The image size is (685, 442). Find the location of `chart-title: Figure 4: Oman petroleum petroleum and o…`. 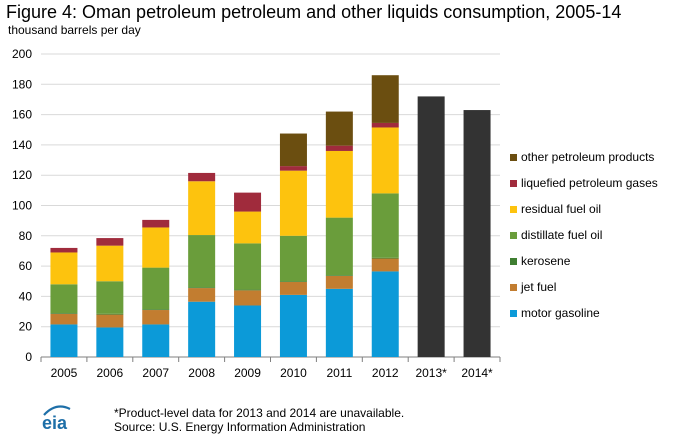

chart-title: Figure 4: Oman petroleum petroleum and o… is located at coordinates (314, 12).